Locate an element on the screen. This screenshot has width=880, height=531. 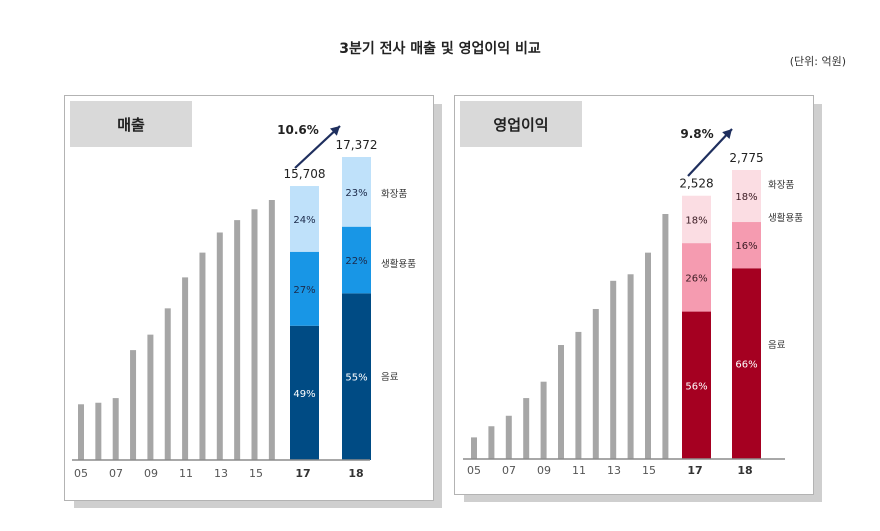
revenue-panel-label: 매출 is located at coordinates (131, 124).